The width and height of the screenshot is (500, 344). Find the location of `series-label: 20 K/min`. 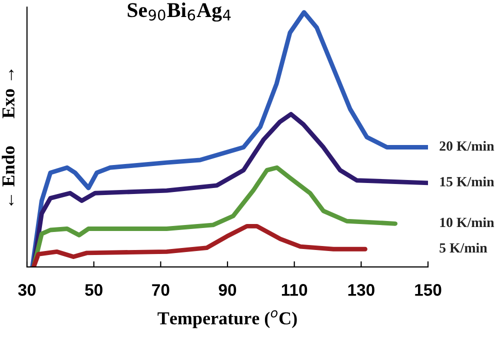

series-label: 20 K/min is located at coordinates (467, 145).